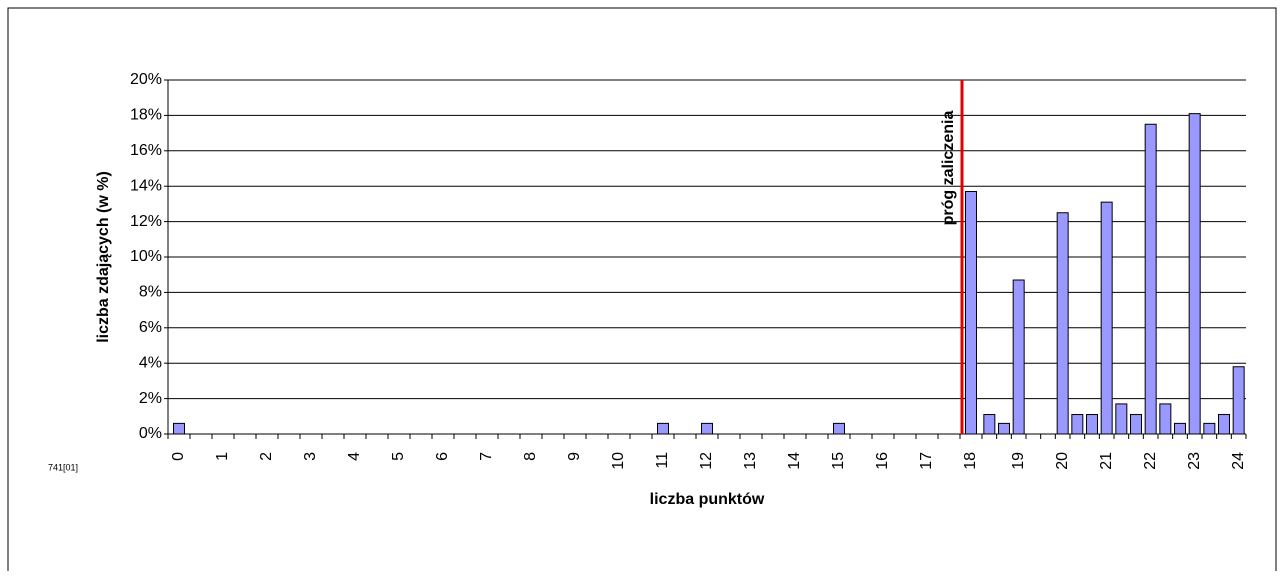 The width and height of the screenshot is (1284, 576). I want to click on x-tick-label: 13, so click(750, 461).